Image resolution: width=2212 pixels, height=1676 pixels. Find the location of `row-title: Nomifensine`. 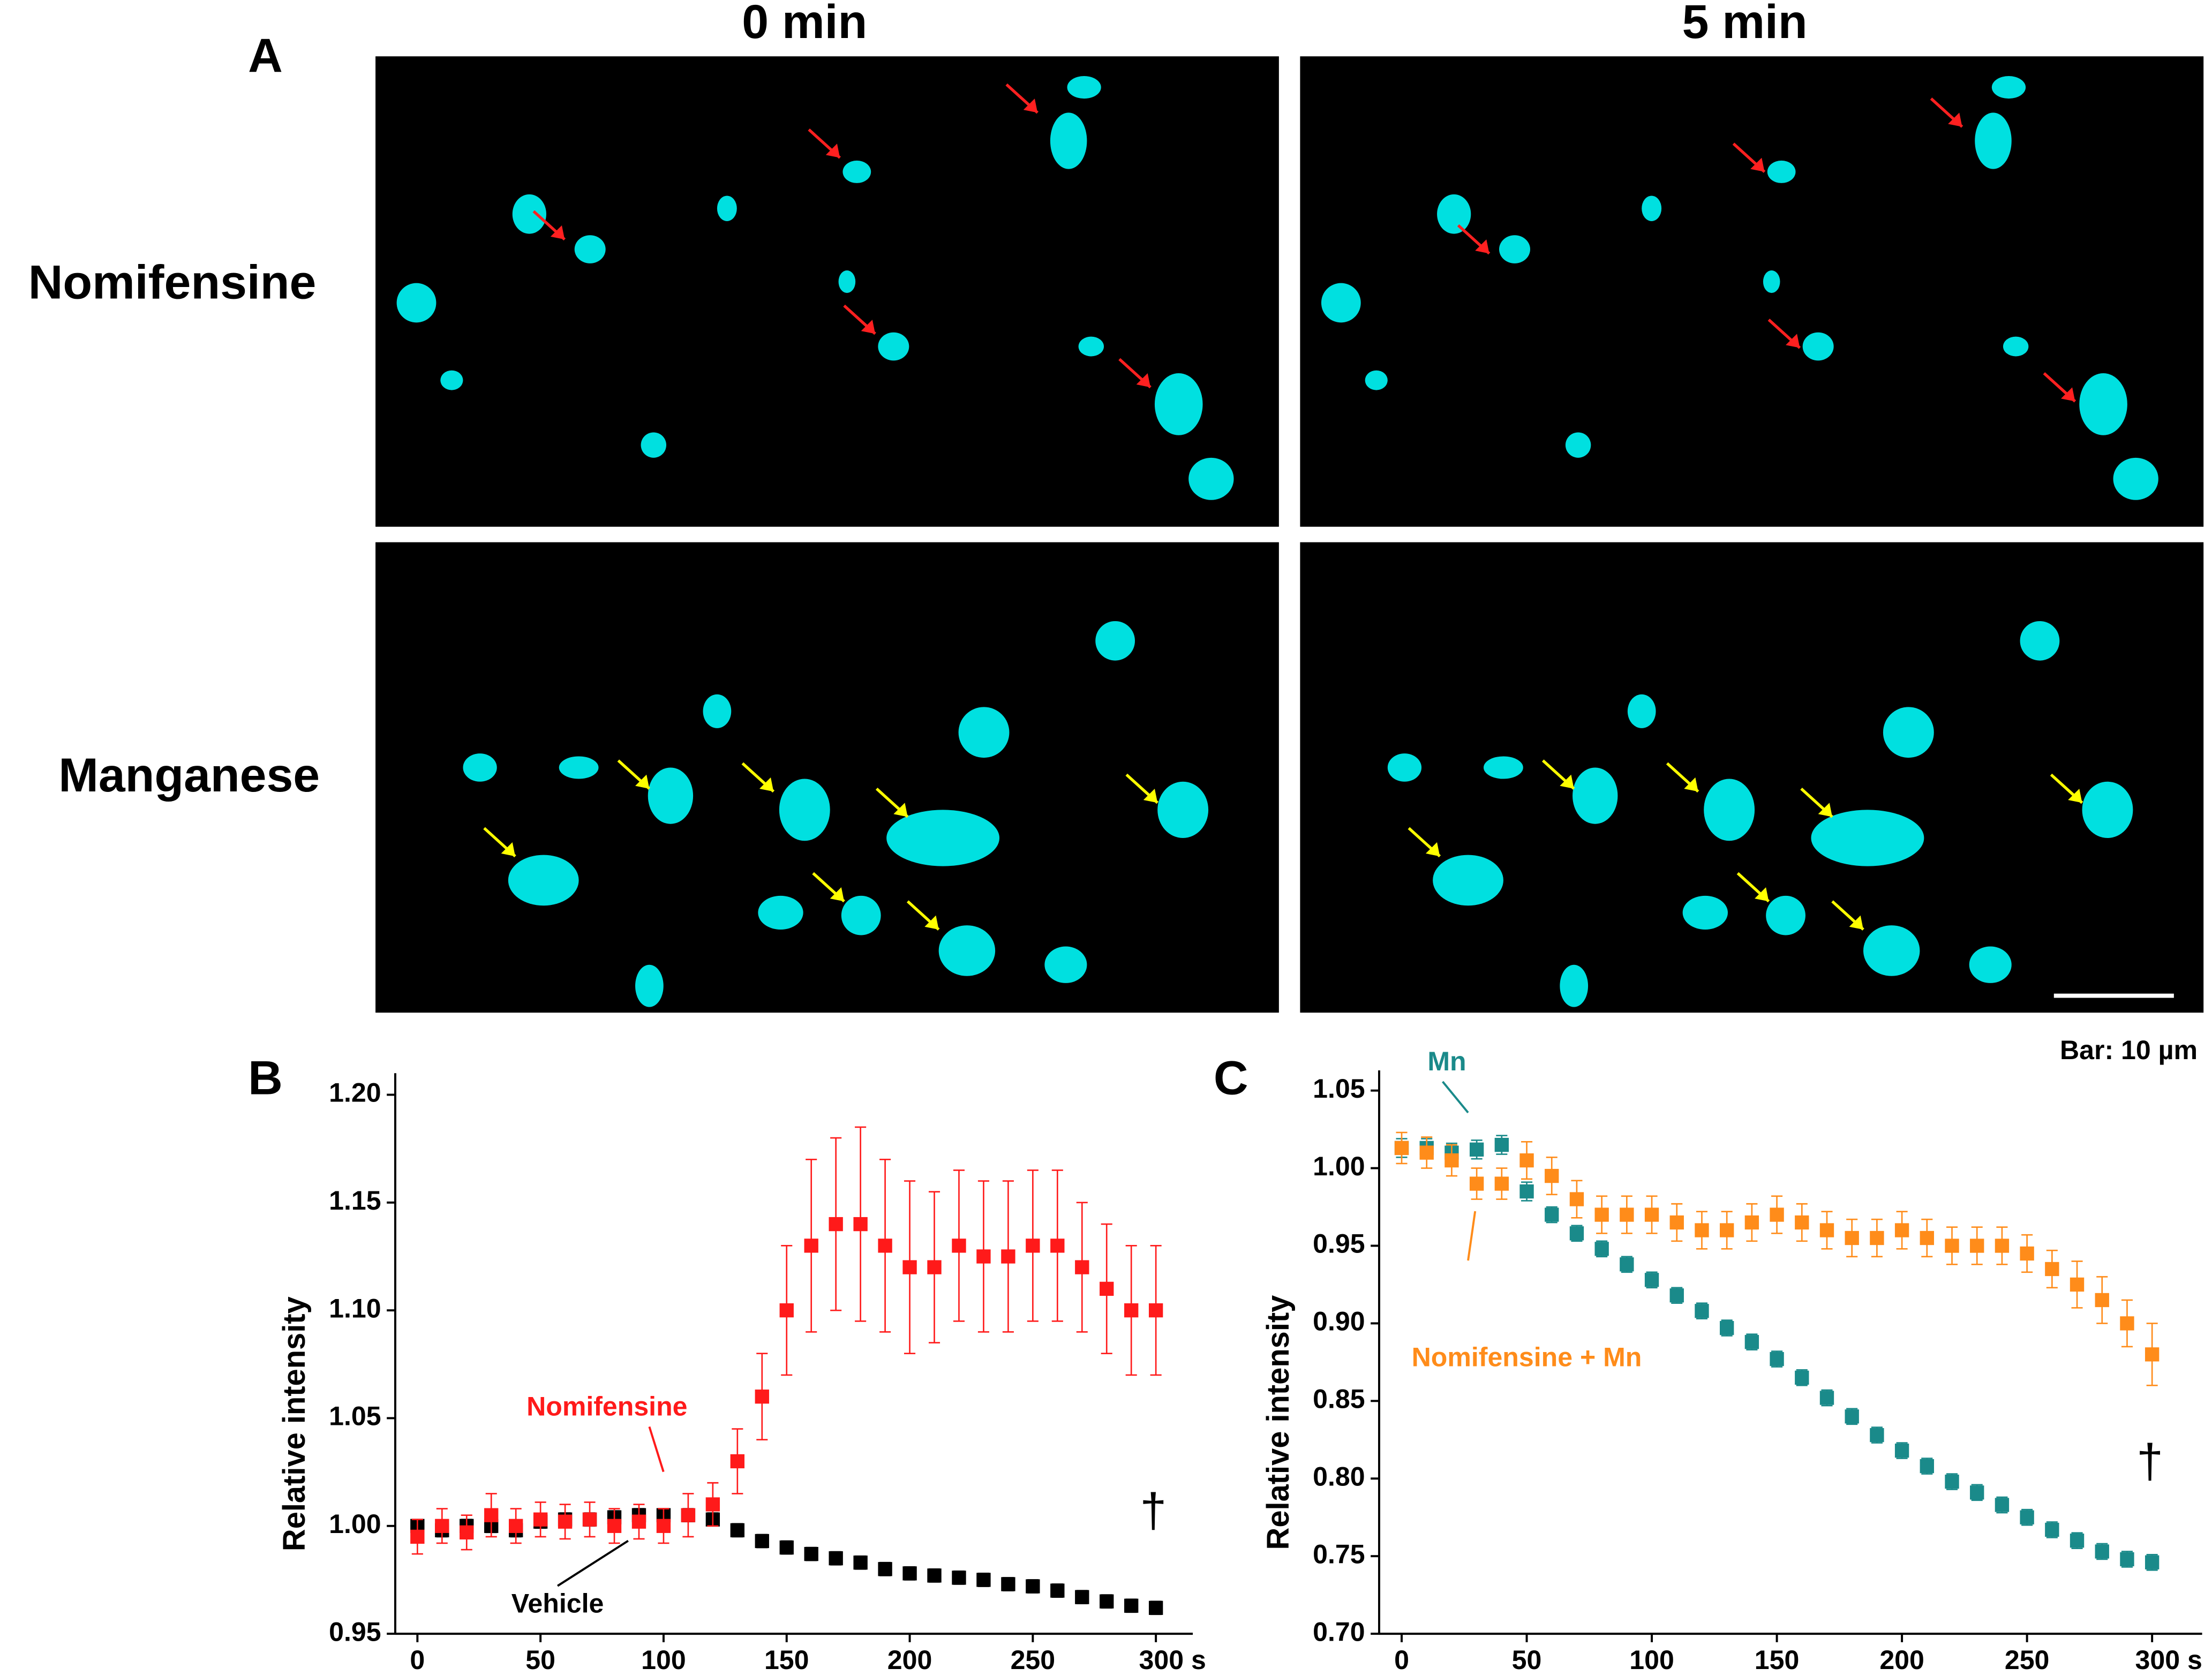

row-title: Nomifensine is located at coordinates (172, 282).